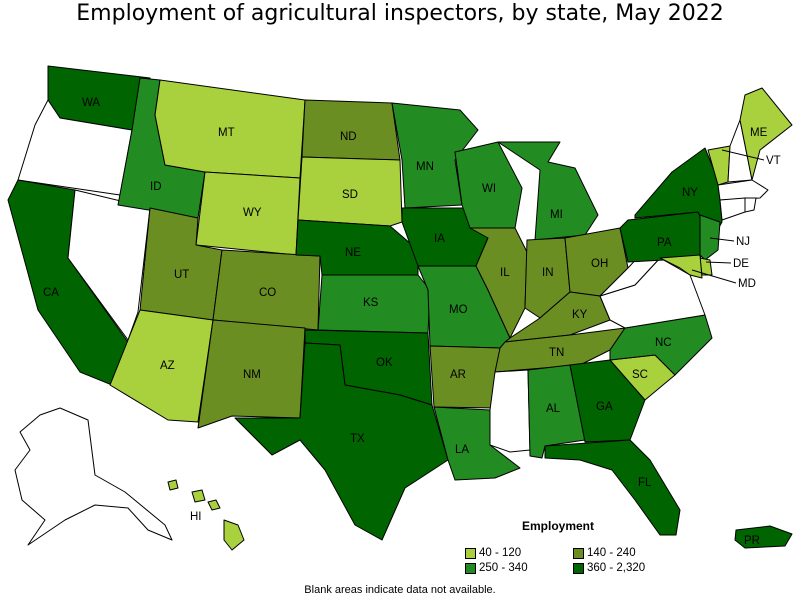 This screenshot has width=800, height=600. I want to click on state-PR, so click(763, 537).